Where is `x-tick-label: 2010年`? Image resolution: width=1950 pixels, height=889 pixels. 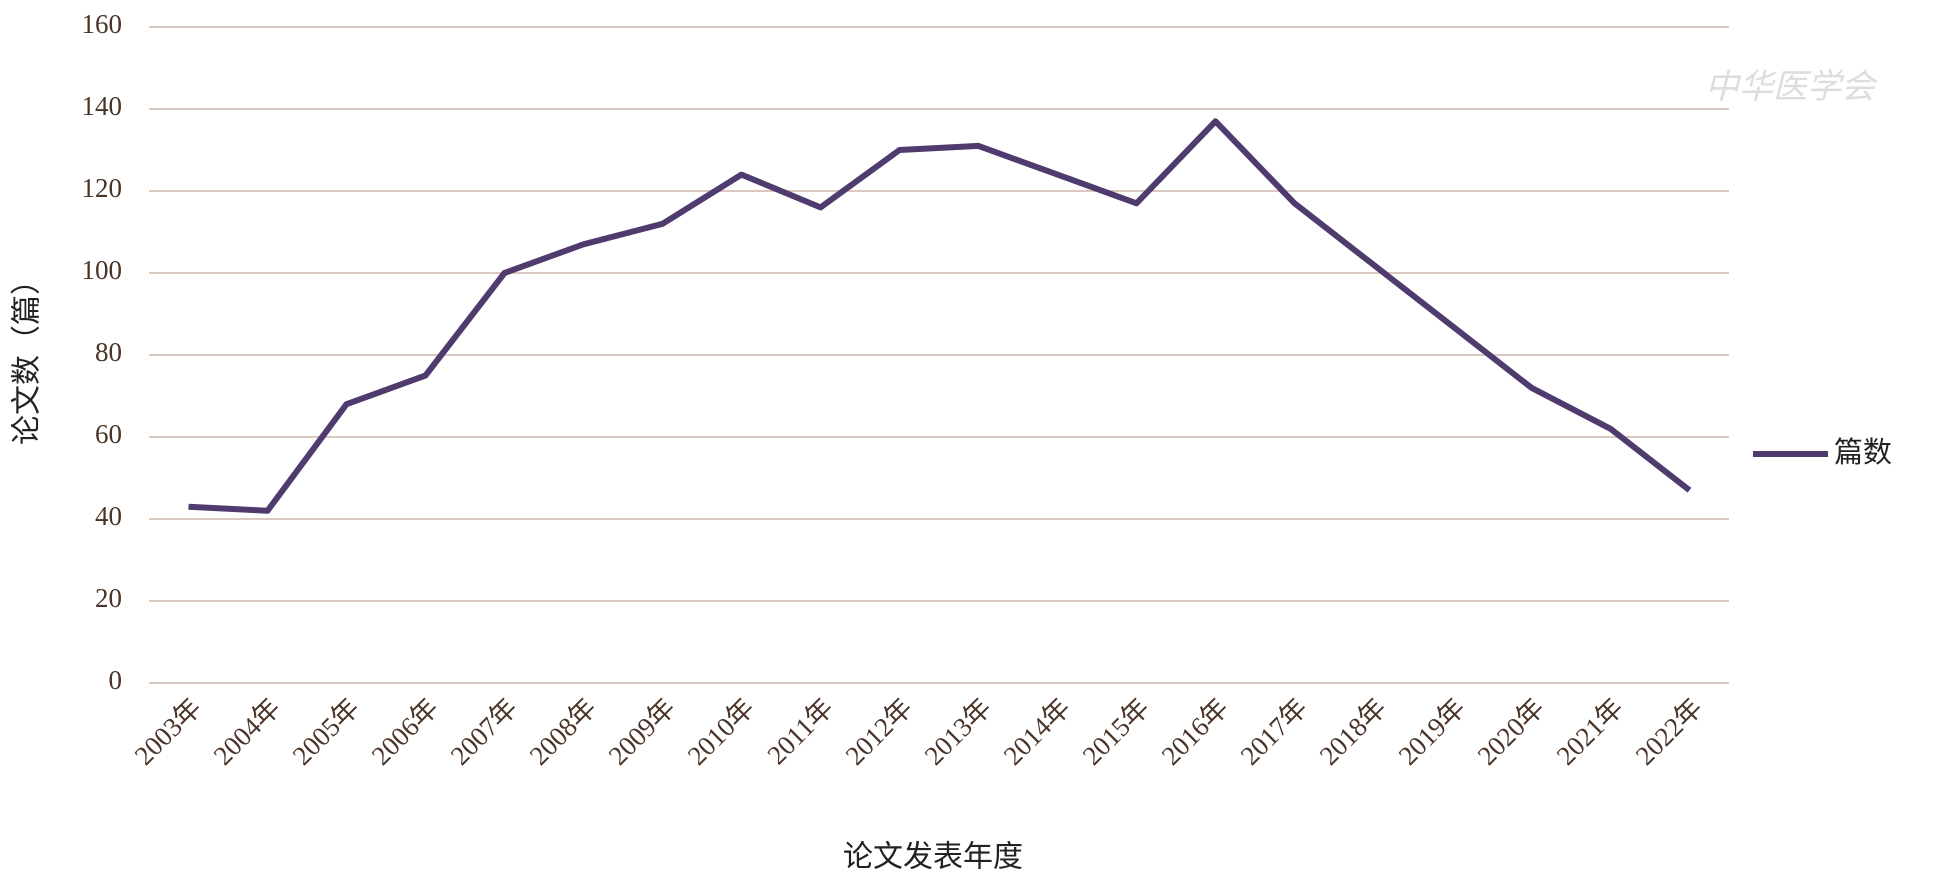
x-tick-label: 2010年 is located at coordinates (721, 731).